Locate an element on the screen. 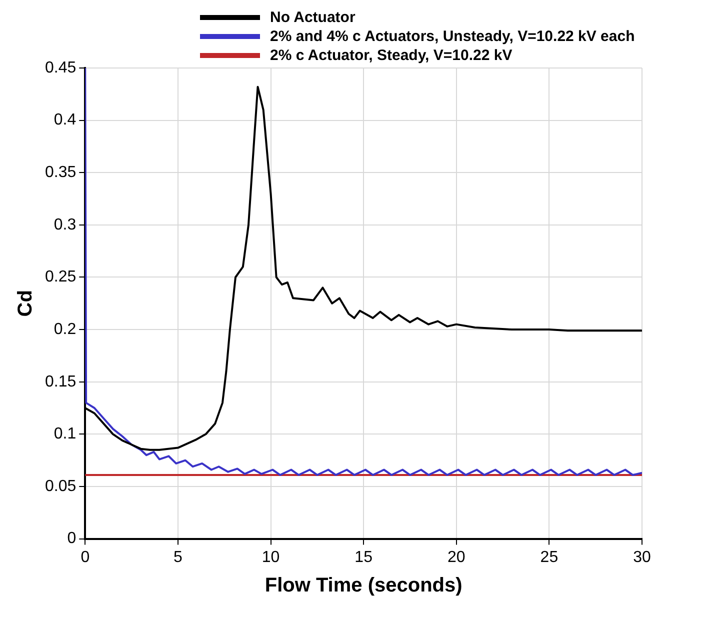 Image resolution: width=722 pixels, height=632 pixels. y-tick-label: 0.05 is located at coordinates (60, 486).